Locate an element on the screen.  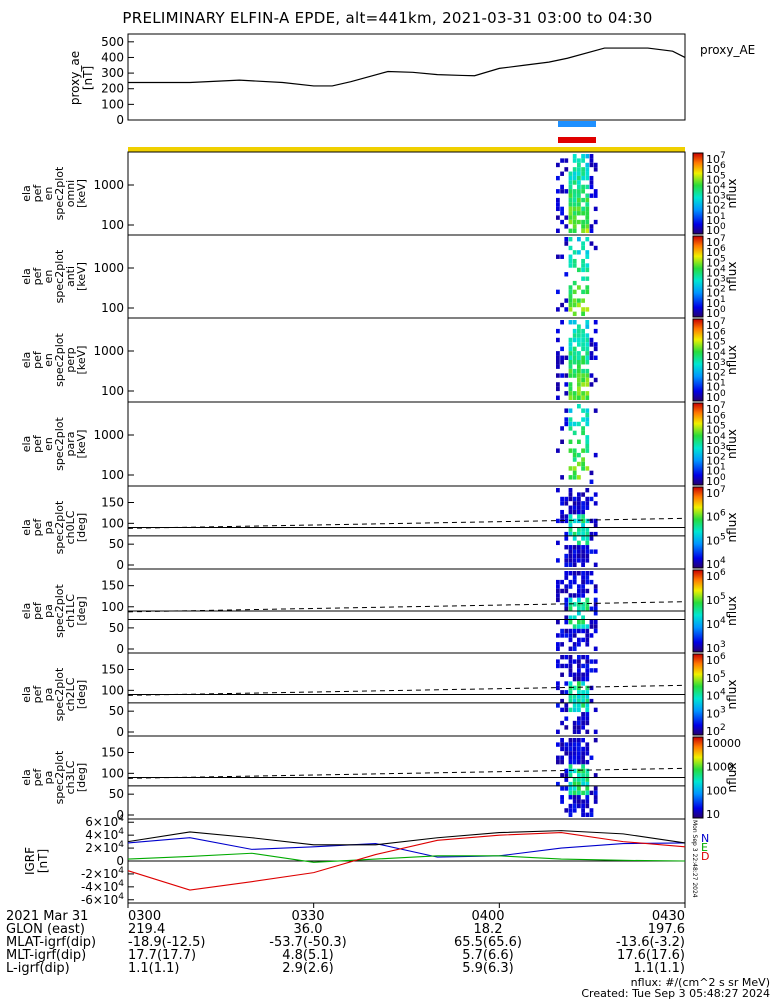
created-note: Created: Tue Sep 3 05:48:27 2024 is located at coordinates (675, 993).